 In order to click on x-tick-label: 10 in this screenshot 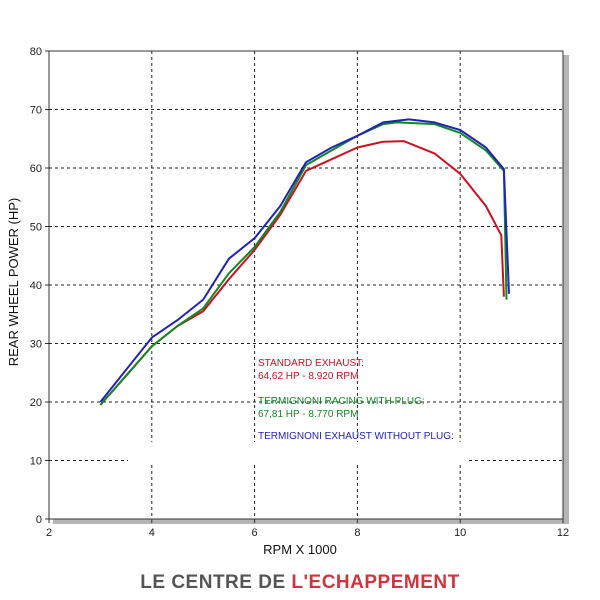, I will do `click(460, 533)`.